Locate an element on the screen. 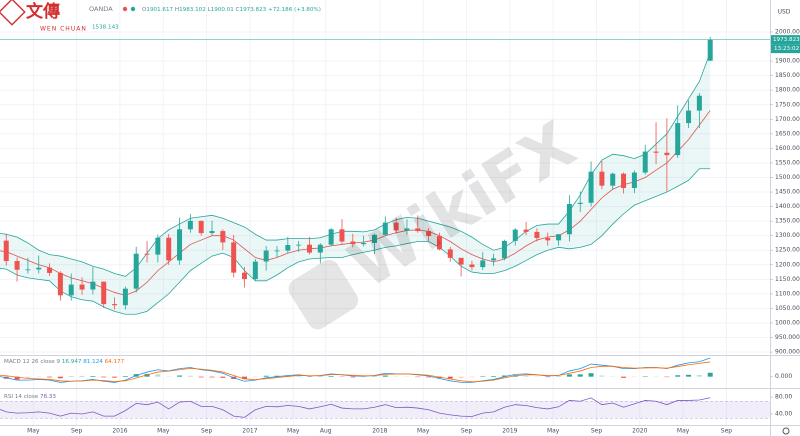 The width and height of the screenshot is (800, 436). logo-text: 文傳 is located at coordinates (43, 11).